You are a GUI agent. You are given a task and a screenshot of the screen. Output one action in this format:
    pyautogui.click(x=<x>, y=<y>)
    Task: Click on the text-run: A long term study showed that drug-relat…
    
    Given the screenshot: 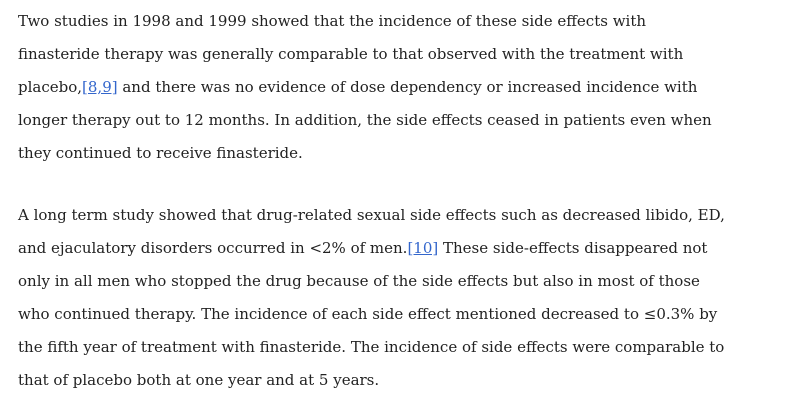 What is the action you would take?
    pyautogui.click(x=371, y=215)
    